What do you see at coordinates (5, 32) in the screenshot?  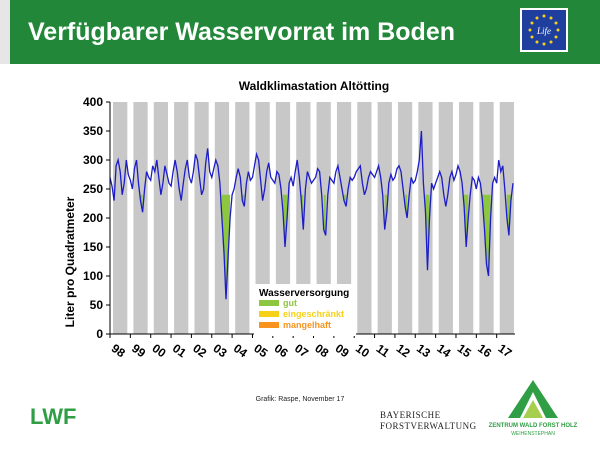 I see `header-side-strip` at bounding box center [5, 32].